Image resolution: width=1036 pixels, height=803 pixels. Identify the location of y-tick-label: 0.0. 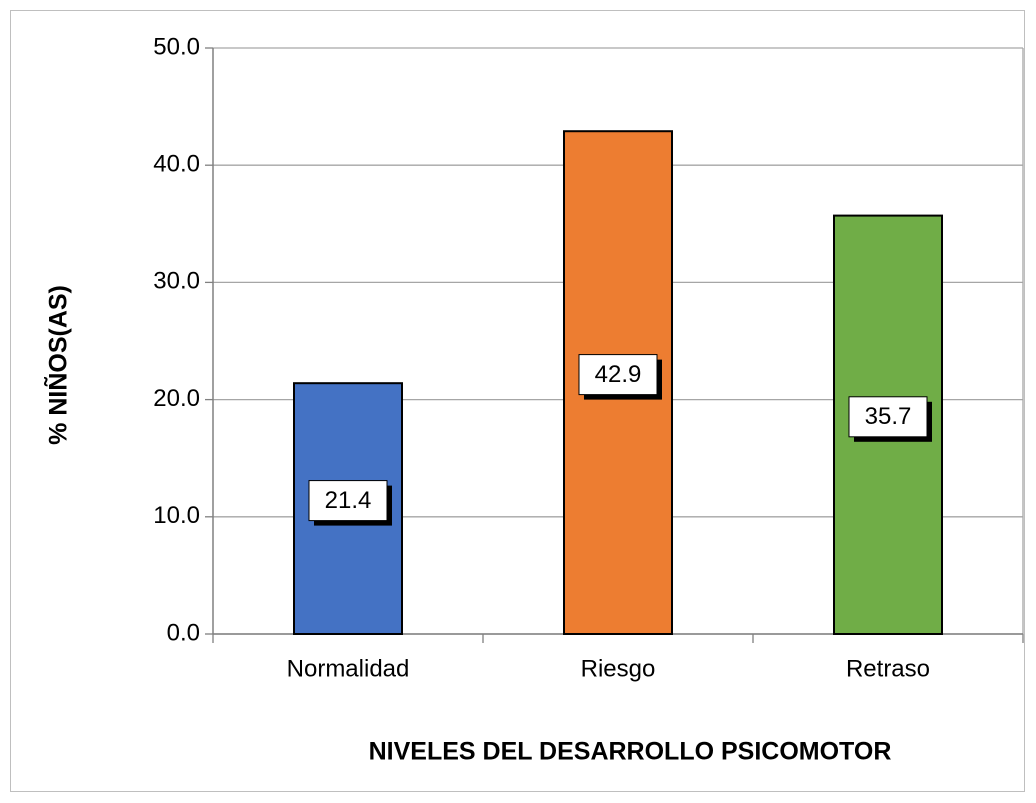
(183, 632).